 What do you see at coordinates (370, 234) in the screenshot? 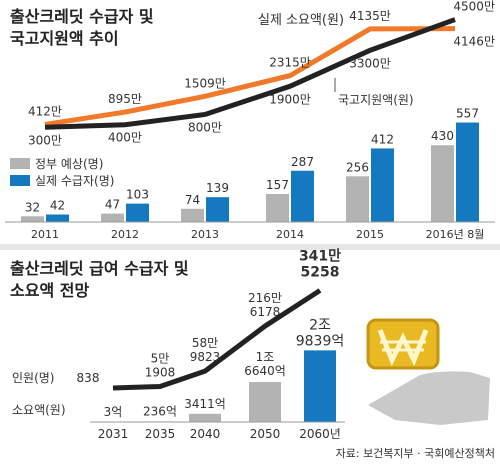
I see `x-tick-label: 2015` at bounding box center [370, 234].